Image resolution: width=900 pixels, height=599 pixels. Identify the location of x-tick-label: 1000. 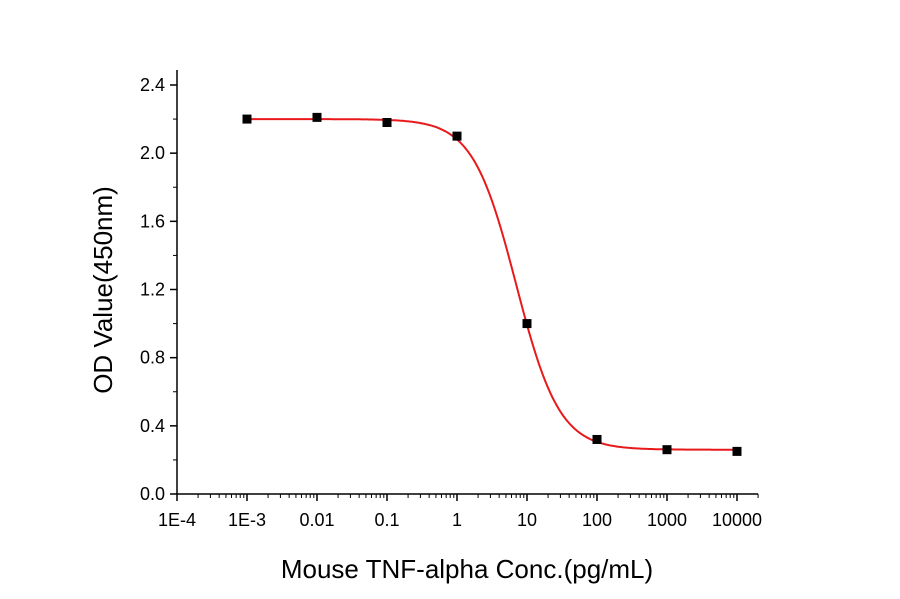
(667, 520).